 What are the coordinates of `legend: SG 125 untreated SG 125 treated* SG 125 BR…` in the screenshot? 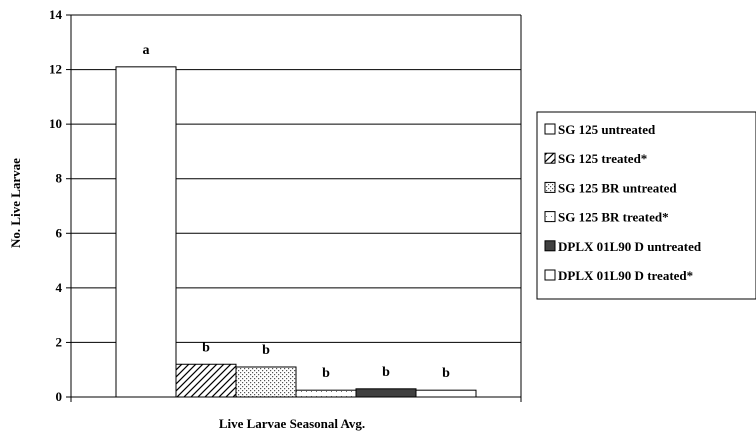 It's located at (646, 205).